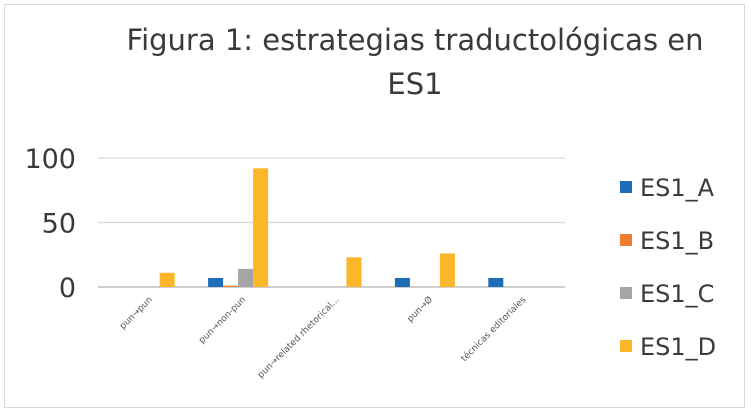  I want to click on x-tick-label: pun→Ø, so click(420, 309).